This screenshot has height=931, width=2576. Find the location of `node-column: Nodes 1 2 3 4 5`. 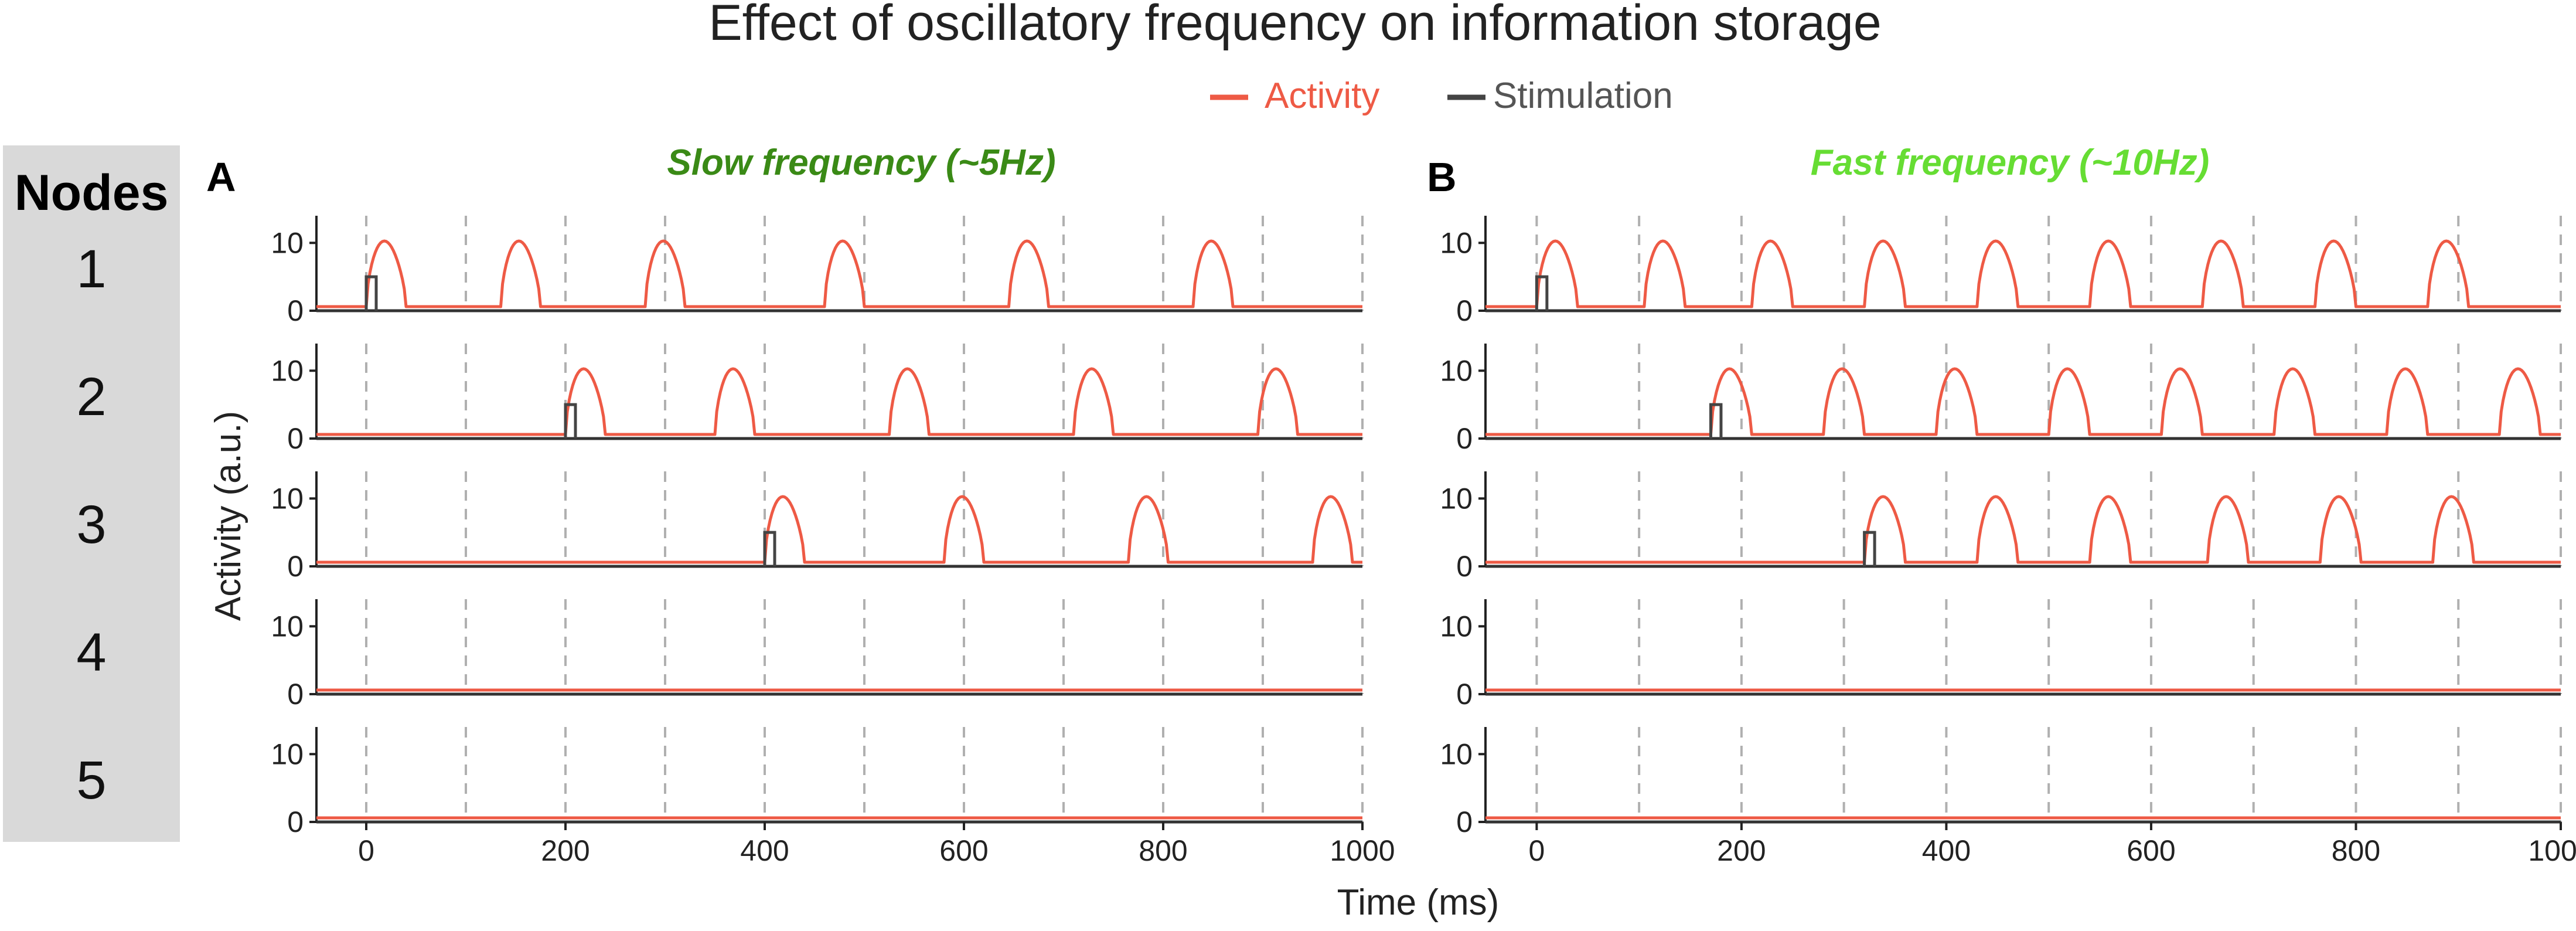

node-column: Nodes 1 2 3 4 5 is located at coordinates (91, 493).